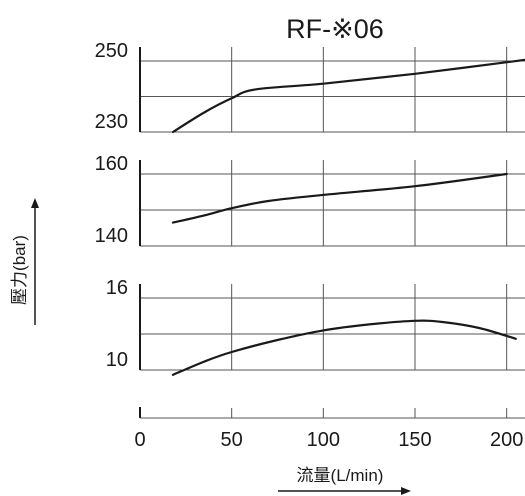 The image size is (525, 496). I want to click on chart-title: RF-※06, so click(335, 29).